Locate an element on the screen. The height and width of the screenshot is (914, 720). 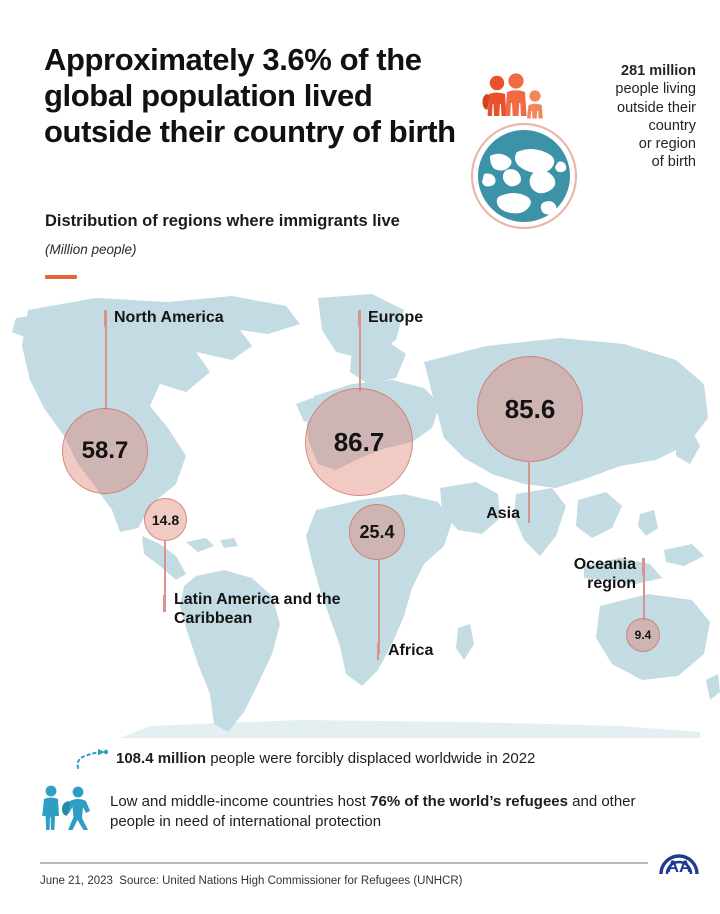
migration-path-icon is located at coordinates (92, 759).